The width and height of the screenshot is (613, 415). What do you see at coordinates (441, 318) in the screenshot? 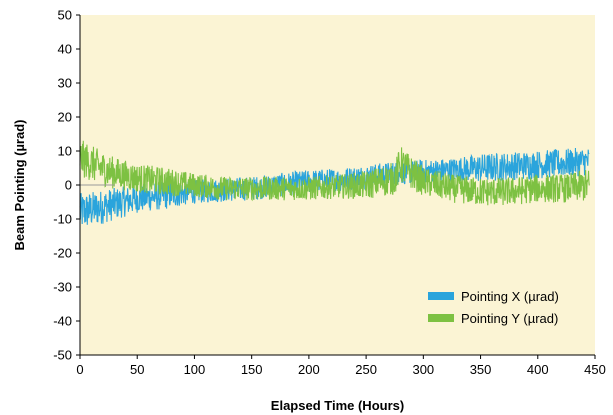
I see `legend-swatch-pointing-y` at bounding box center [441, 318].